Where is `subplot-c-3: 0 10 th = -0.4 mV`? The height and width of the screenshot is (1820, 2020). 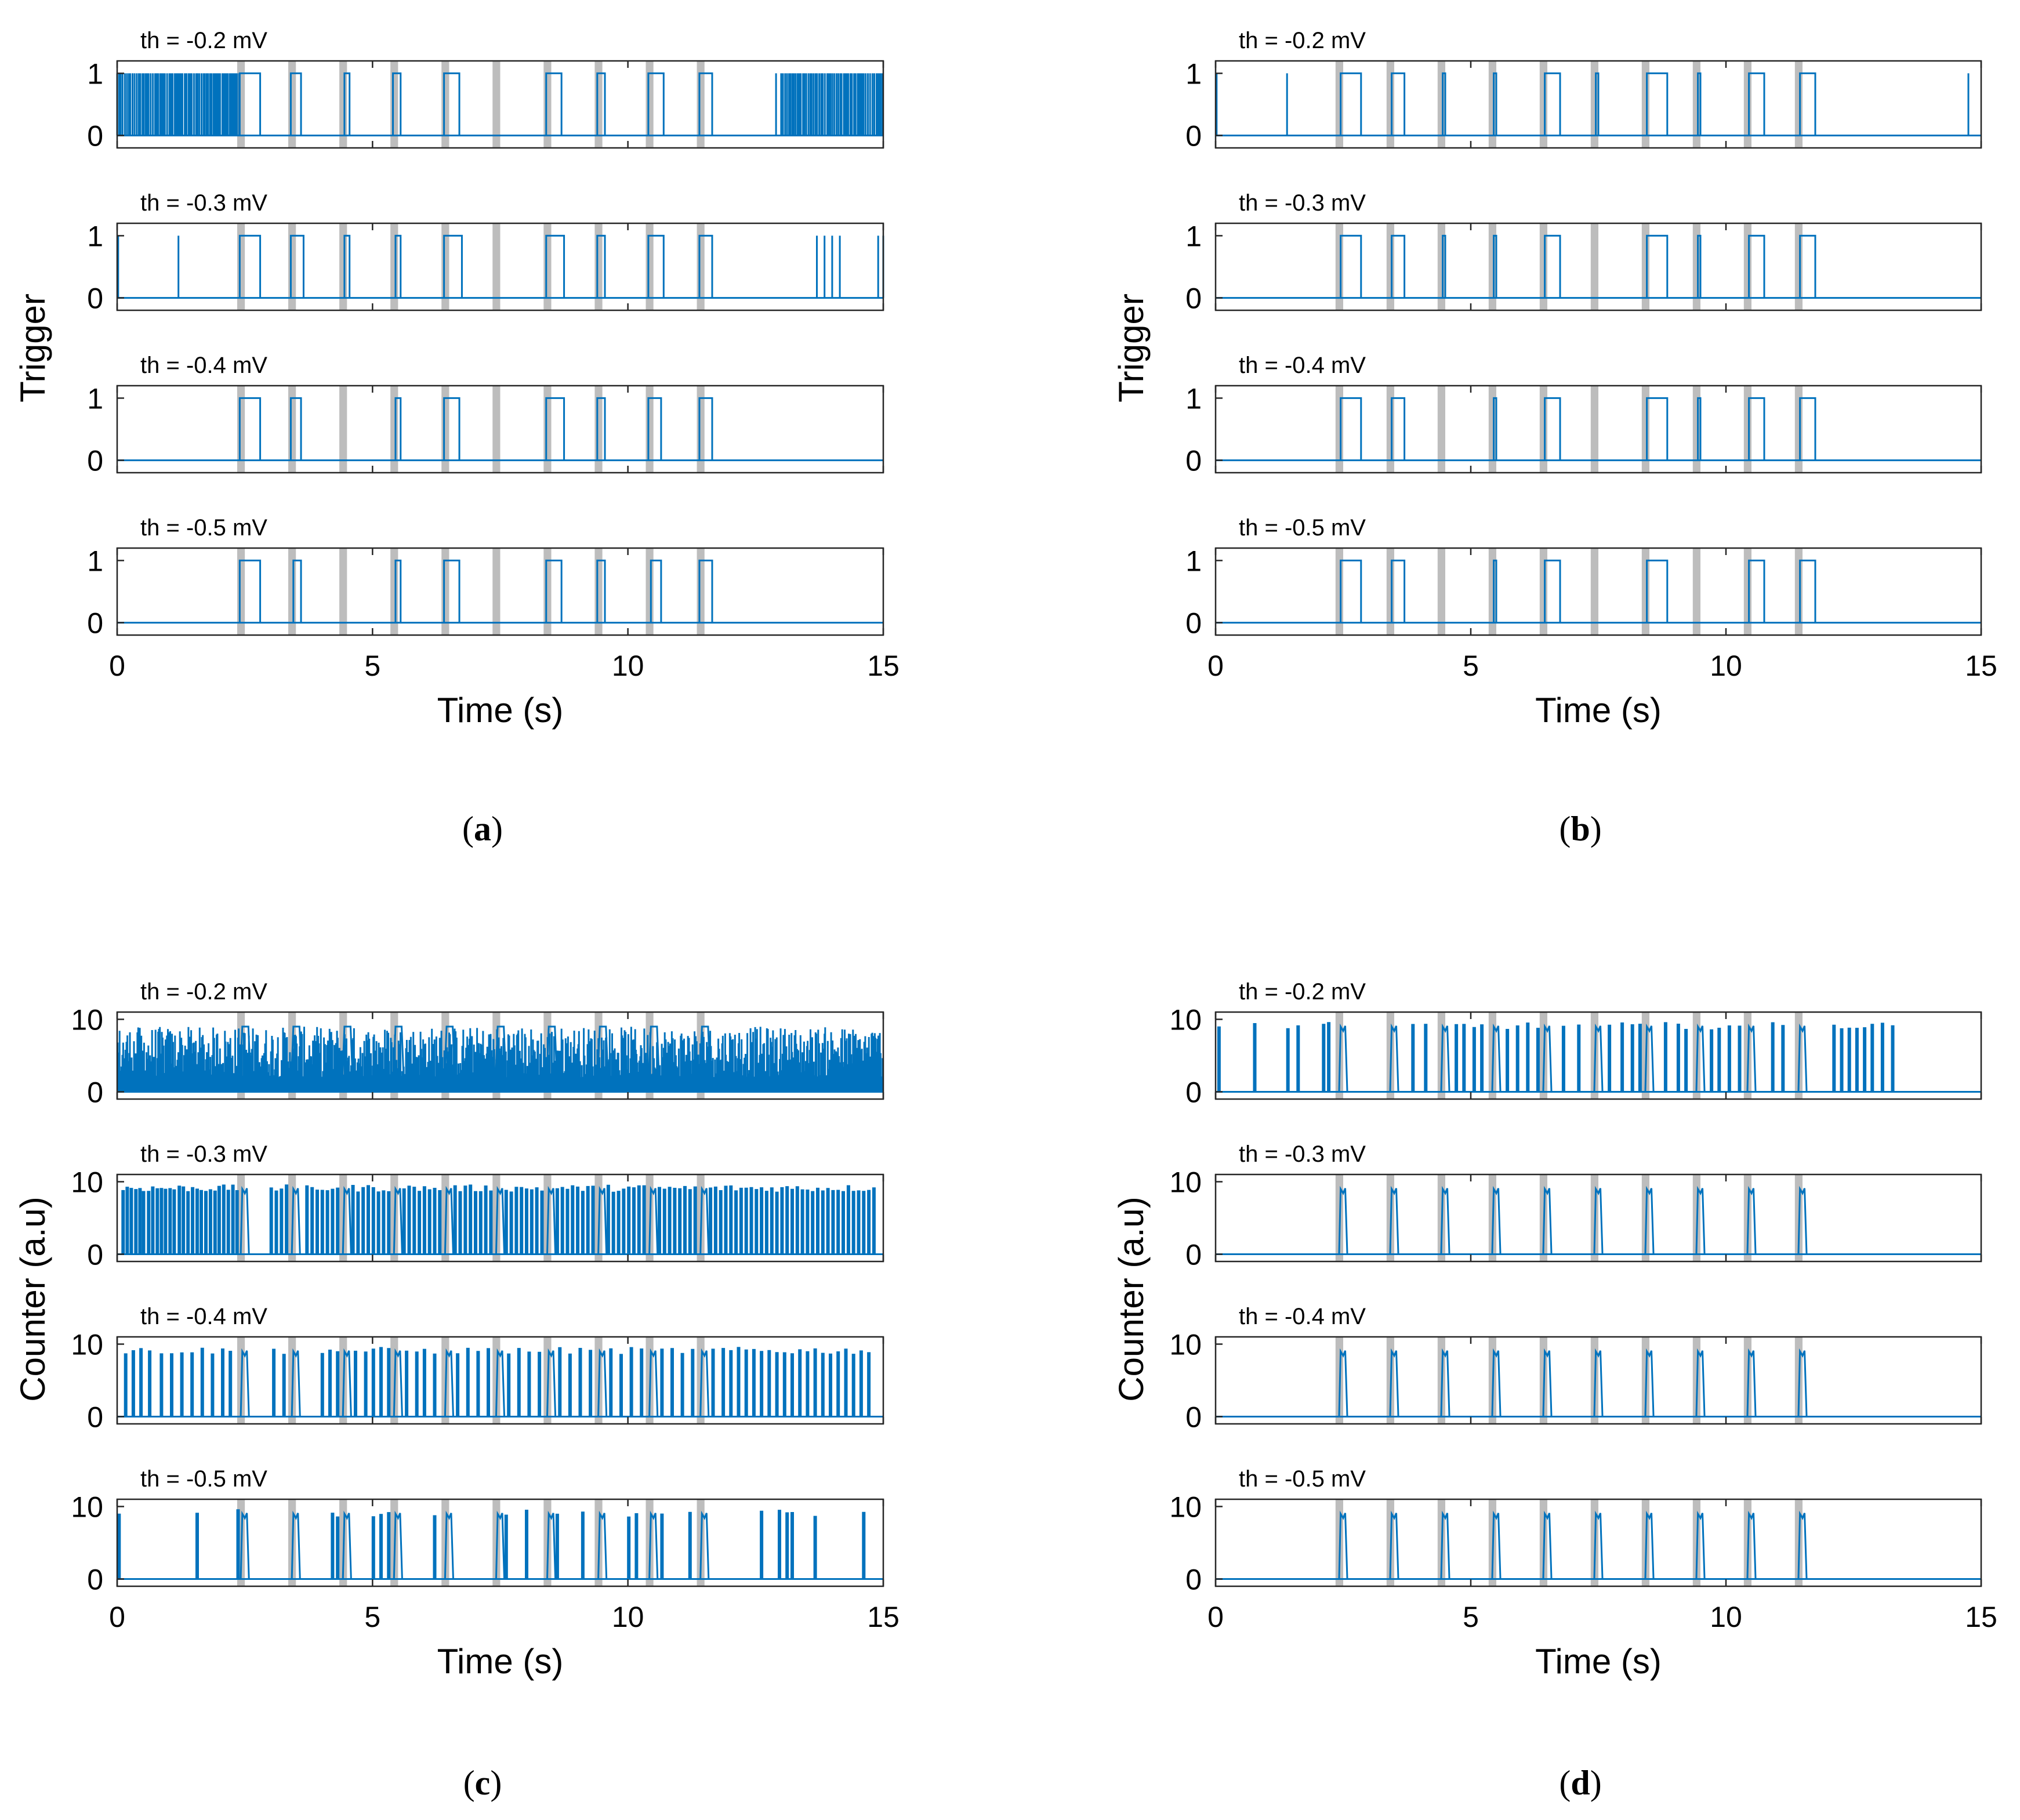
subplot-c-3: 0 10 th = -0.4 mV is located at coordinates (477, 1369).